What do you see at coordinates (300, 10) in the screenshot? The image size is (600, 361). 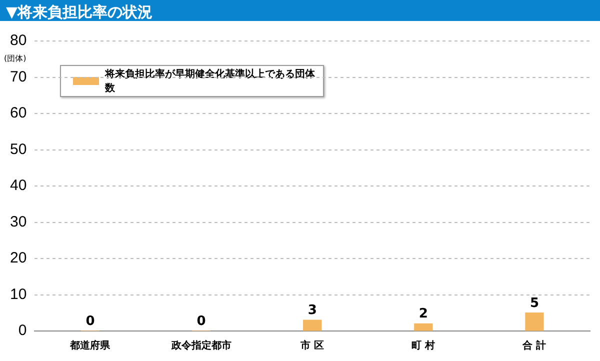 I see `chart-title: ▼将来負担比率の状況` at bounding box center [300, 10].